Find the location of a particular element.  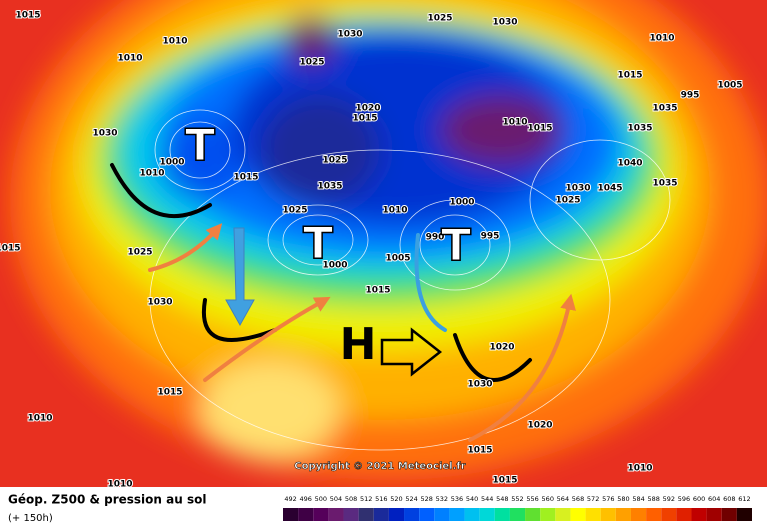

scale-label: 548 is located at coordinates (502, 499).